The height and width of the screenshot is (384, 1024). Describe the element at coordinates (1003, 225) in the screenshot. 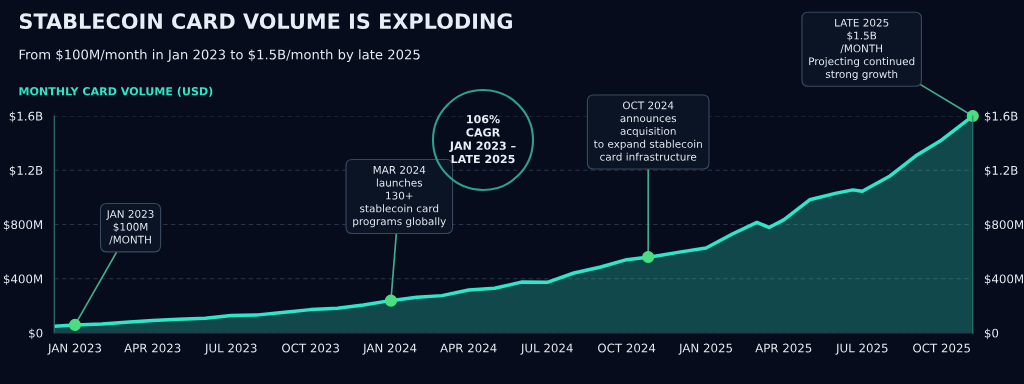

I see `y2-tick-label: $800M` at that location.